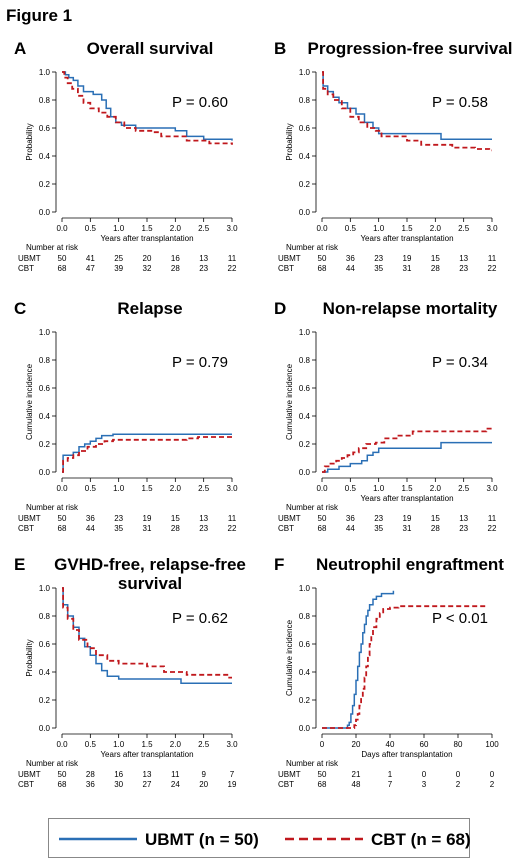  Describe the element at coordinates (119, 744) in the screenshot. I see `x-tick-label: 1.0` at that location.